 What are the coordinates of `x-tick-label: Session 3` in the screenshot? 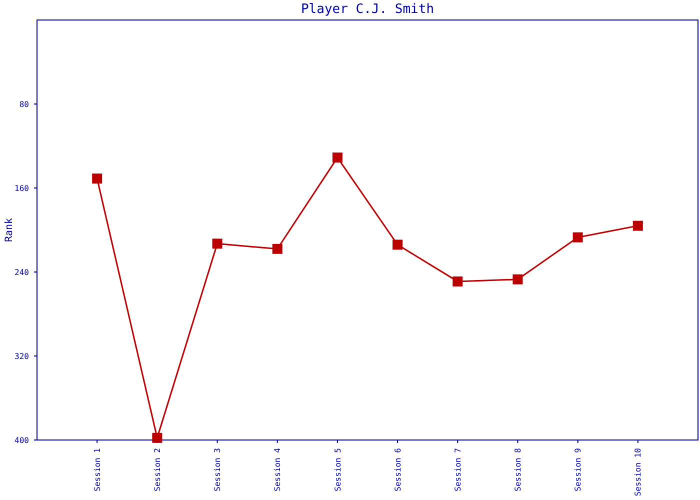 It's located at (217, 470).